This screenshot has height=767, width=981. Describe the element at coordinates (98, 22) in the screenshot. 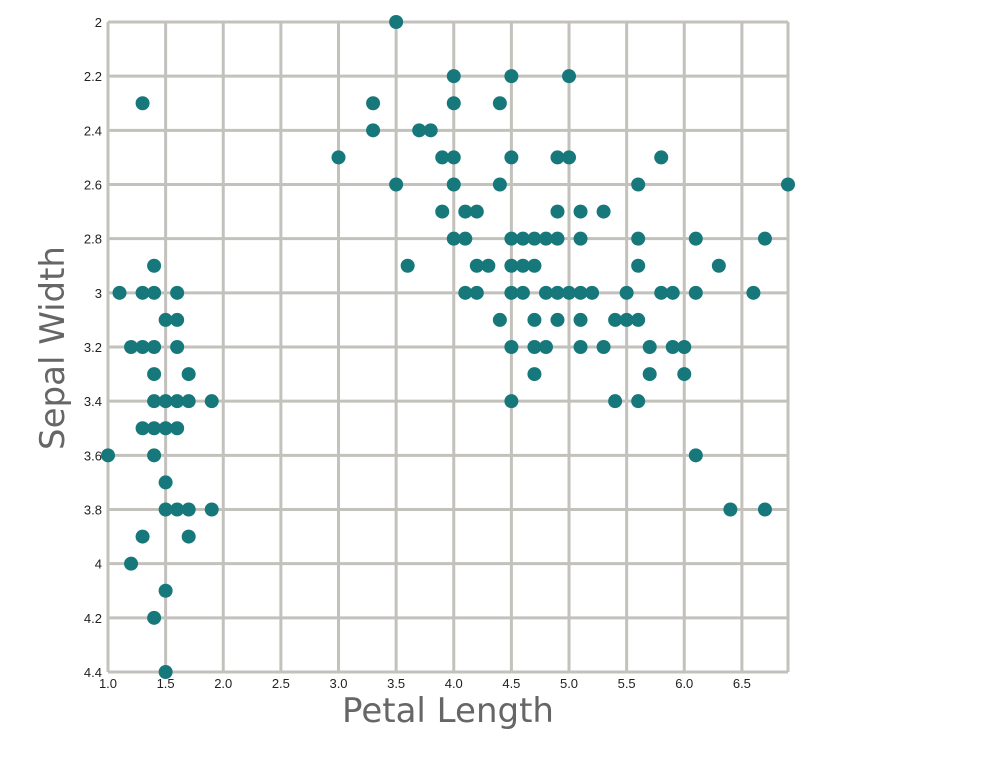

I see `y-tick-label: 2` at that location.